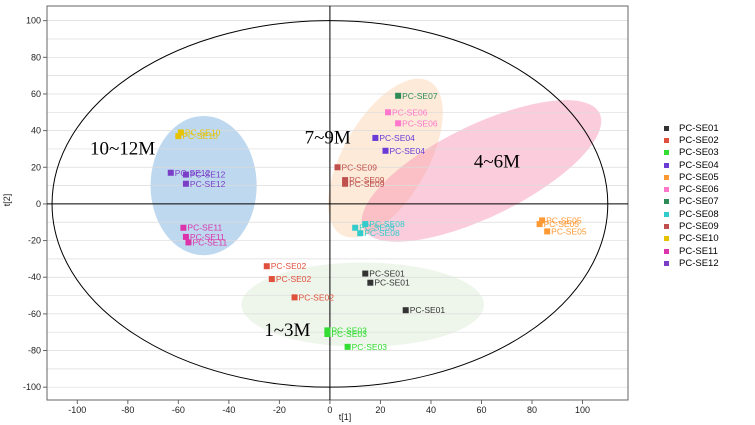 Image resolution: width=755 pixels, height=425 pixels. Describe the element at coordinates (38, 204) in the screenshot. I see `y-tick-label: 0` at that location.